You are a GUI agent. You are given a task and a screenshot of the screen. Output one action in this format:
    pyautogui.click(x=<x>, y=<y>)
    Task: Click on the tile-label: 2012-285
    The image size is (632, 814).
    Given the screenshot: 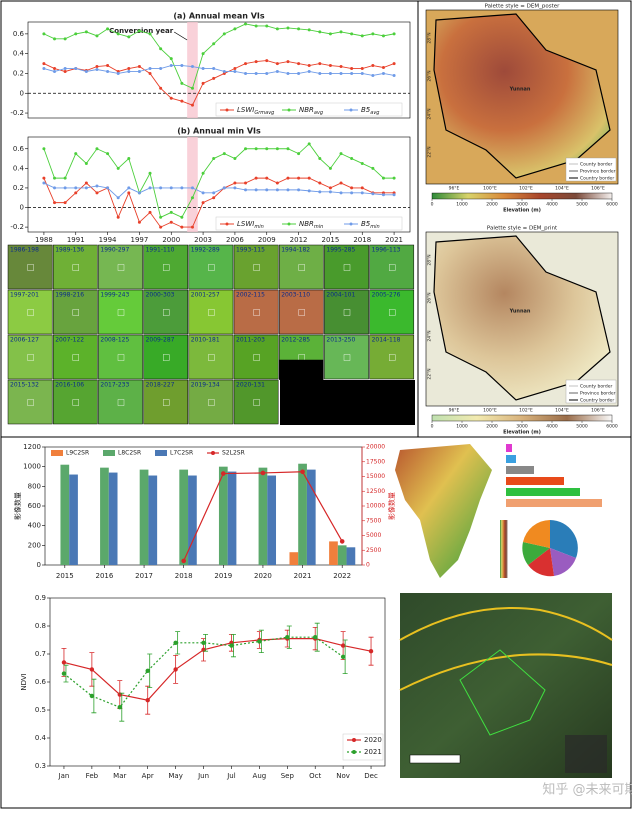 What is the action you would take?
    pyautogui.click(x=295, y=340)
    